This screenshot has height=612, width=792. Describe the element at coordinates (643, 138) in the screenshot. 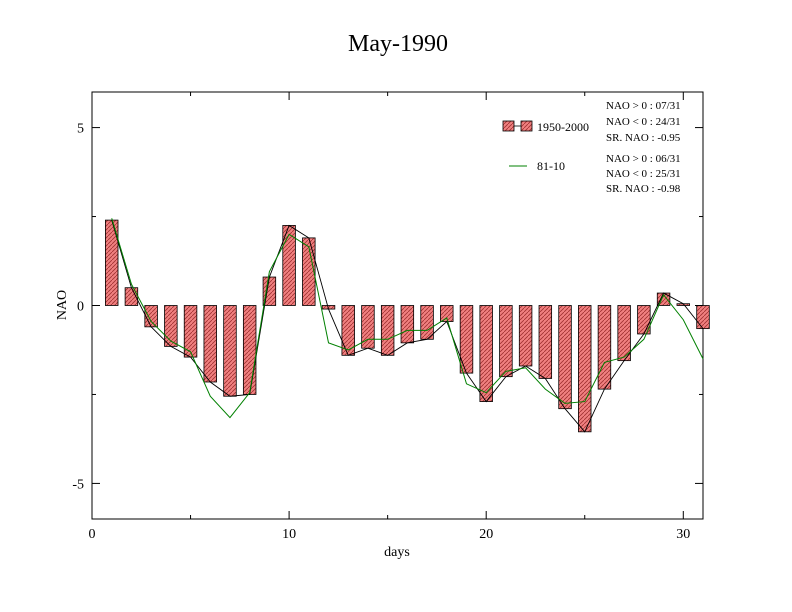

I see `stats-1950-2000-sr: SR. NAO : -0.95` at that location.